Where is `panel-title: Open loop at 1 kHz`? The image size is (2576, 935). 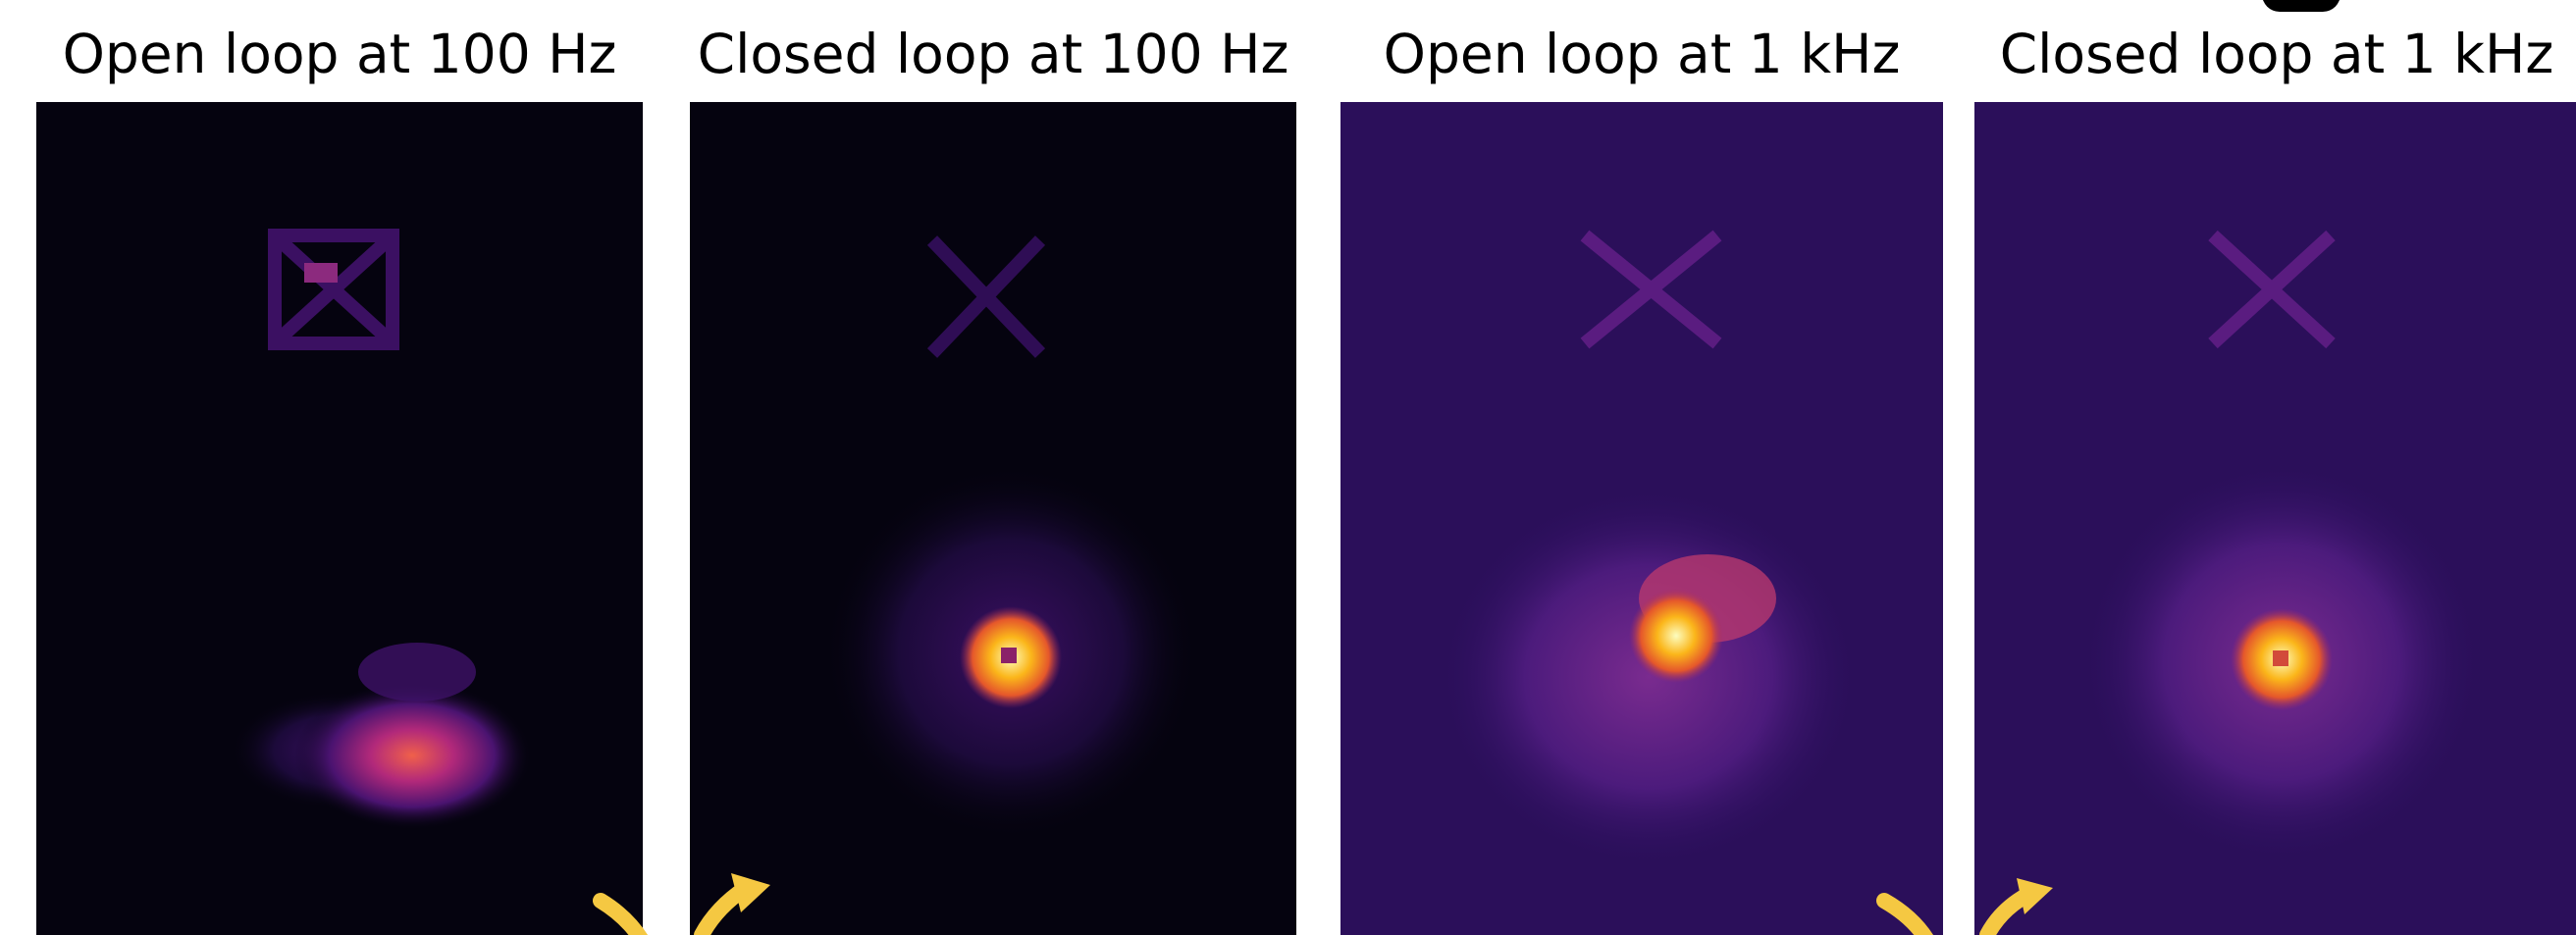
panel-title: Open loop at 1 kHz is located at coordinates (1642, 54).